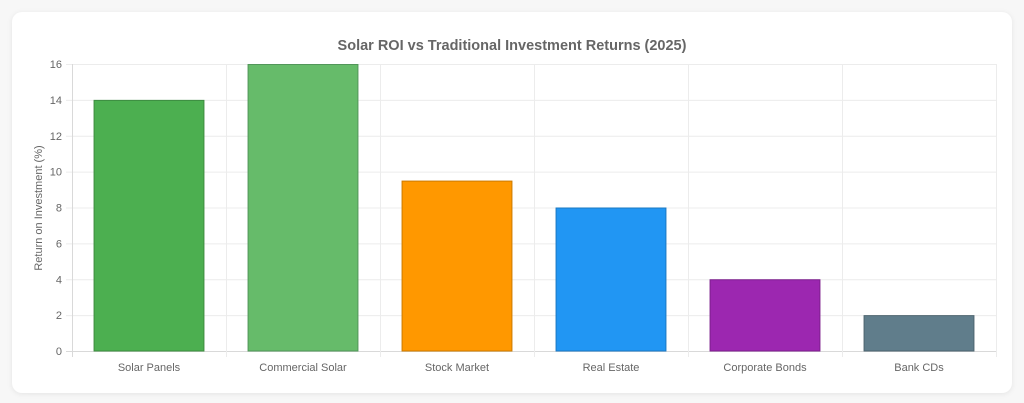 The width and height of the screenshot is (1024, 403). I want to click on x-tick-label: Stock Market, so click(457, 368).